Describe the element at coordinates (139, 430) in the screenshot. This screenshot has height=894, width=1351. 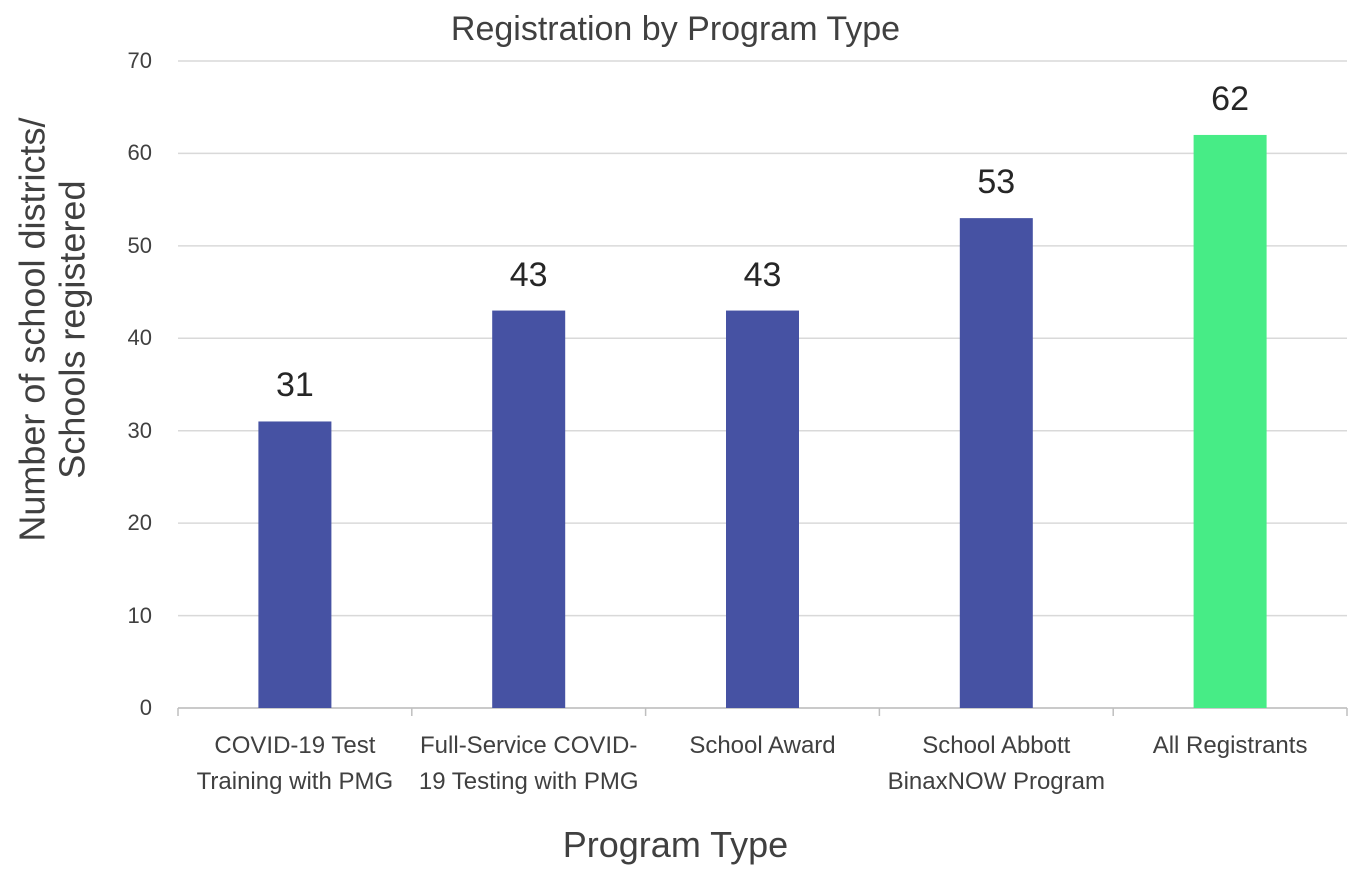
I see `y-tick-label: 30` at that location.